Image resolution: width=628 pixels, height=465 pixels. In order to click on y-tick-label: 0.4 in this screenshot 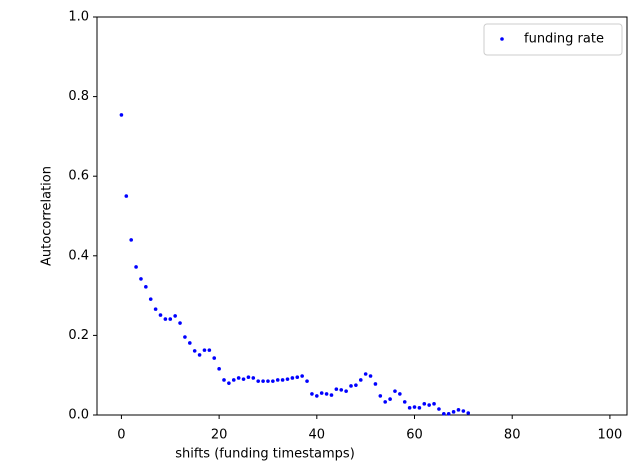, I will do `click(78, 255)`.